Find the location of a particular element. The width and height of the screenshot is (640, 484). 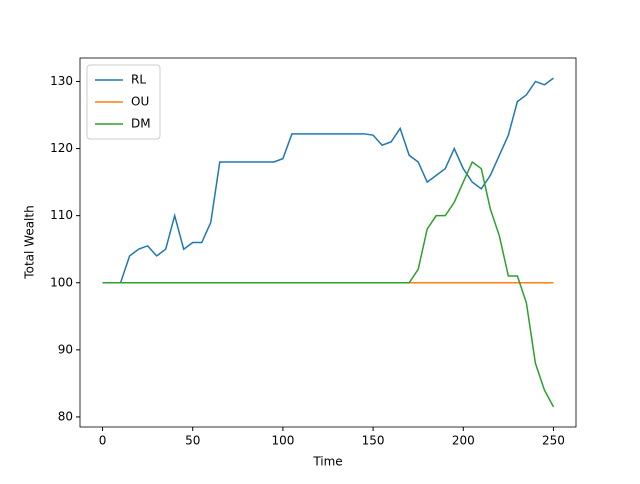

y-tick-label: 120 is located at coordinates (61, 148).